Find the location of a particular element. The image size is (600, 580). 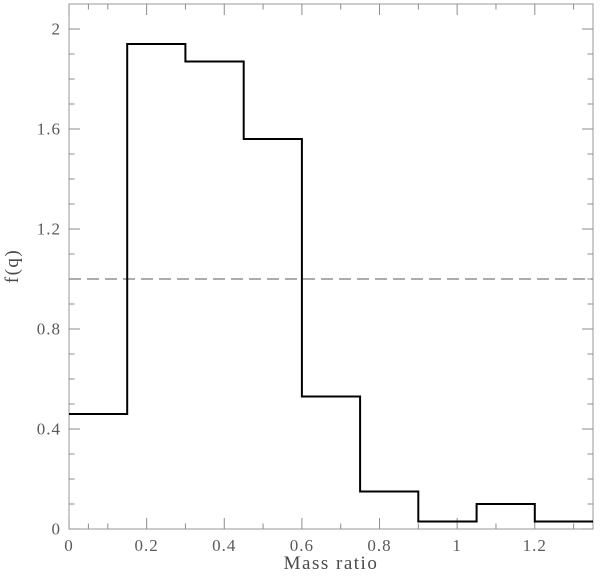

x-tick-label: 0 is located at coordinates (69, 545).